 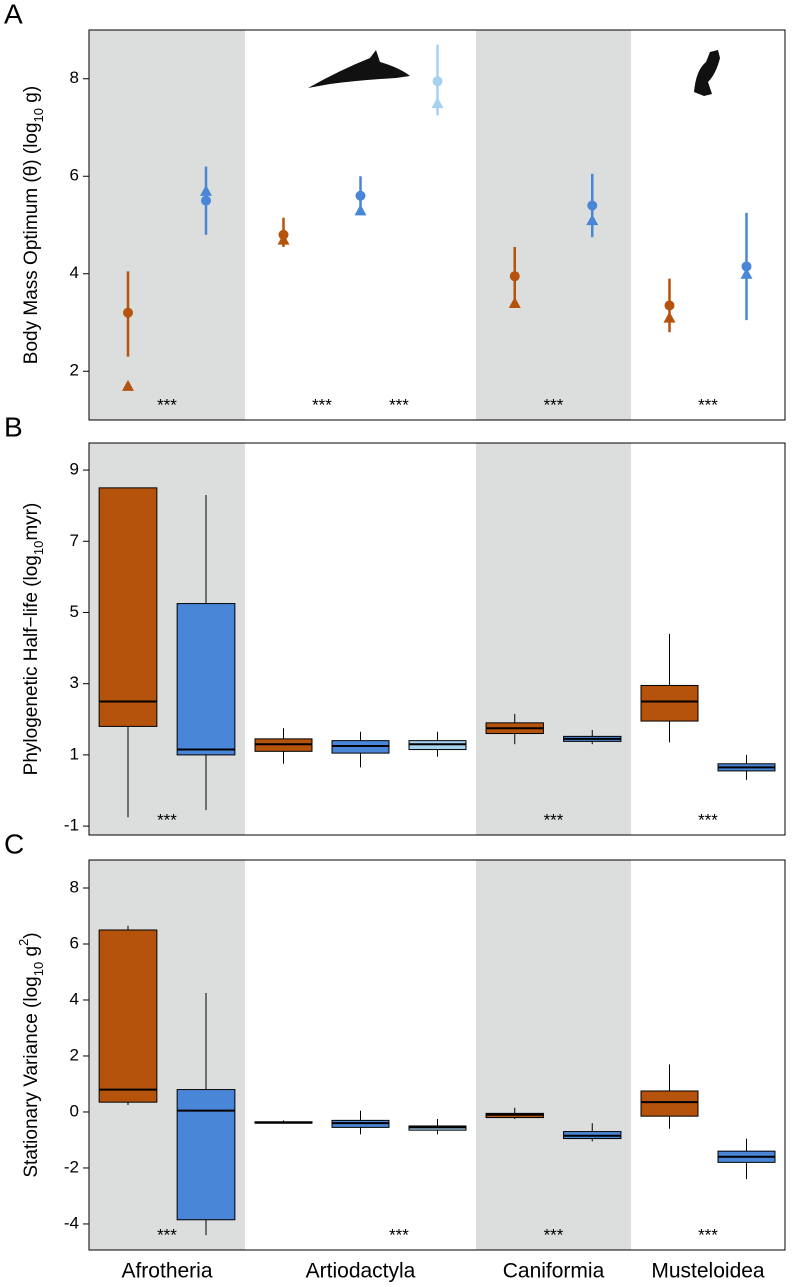 I want to click on y-tick-label: 5, so click(x=74, y=611).